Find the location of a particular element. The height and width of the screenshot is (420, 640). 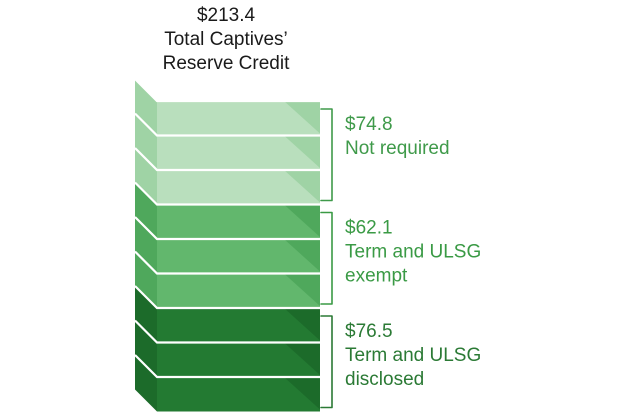

segment-value-label: $62.1 is located at coordinates (369, 228).